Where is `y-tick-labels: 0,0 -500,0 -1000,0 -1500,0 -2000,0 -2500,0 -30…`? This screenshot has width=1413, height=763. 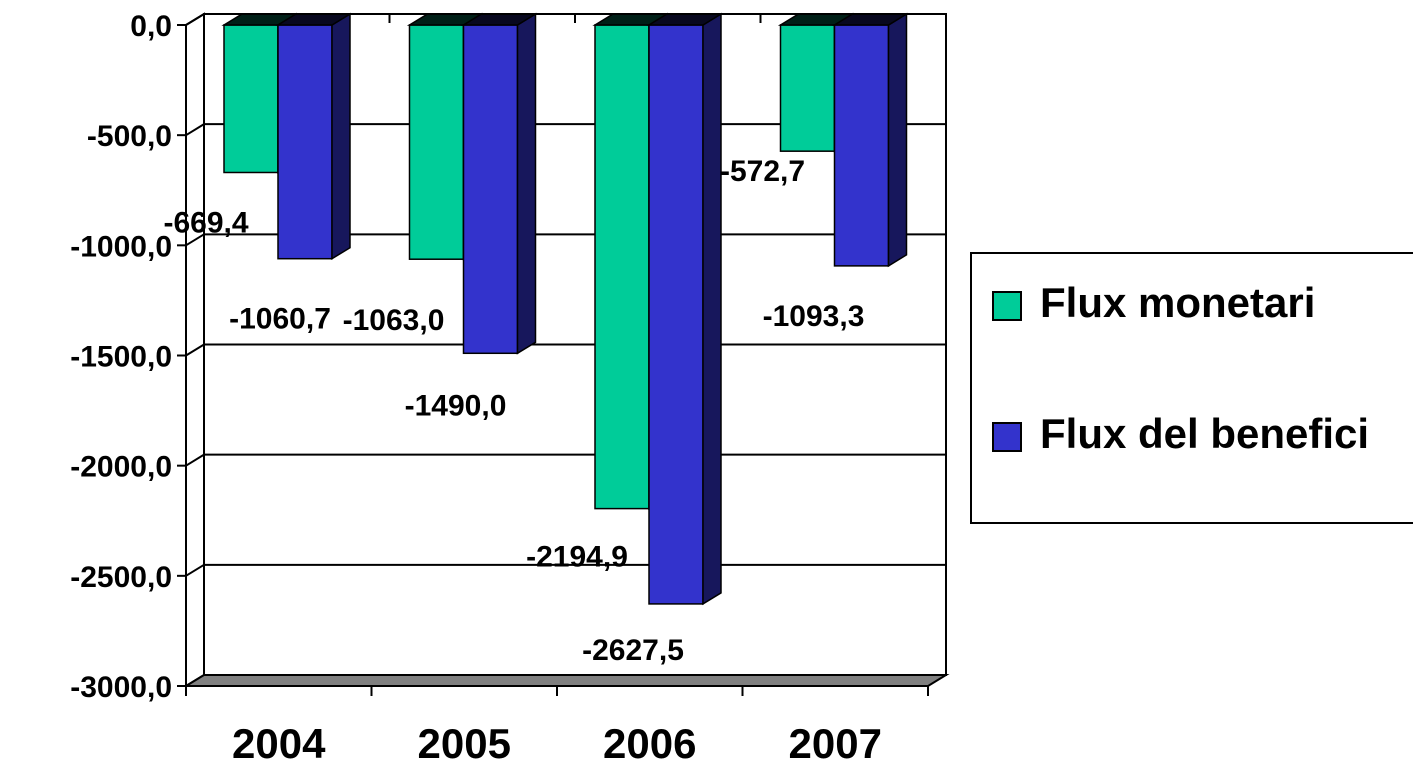
y-tick-labels: 0,0 -500,0 -1000,0 -1500,0 -2000,0 -2500,0 -30… is located at coordinates (121, 357).